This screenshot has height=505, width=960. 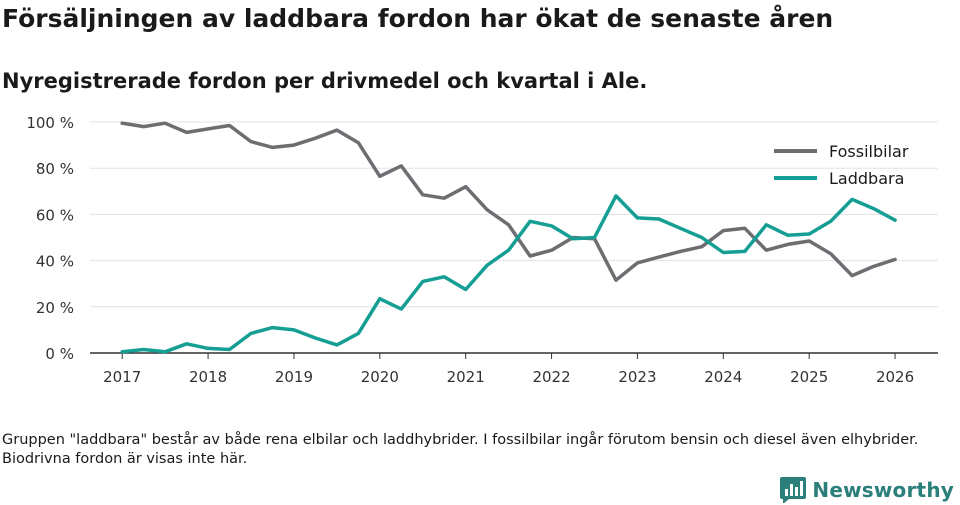 I want to click on y-axis-labels: 0 % 20 % 40 % 60 % 80 % 100 %, so click(x=50, y=238).